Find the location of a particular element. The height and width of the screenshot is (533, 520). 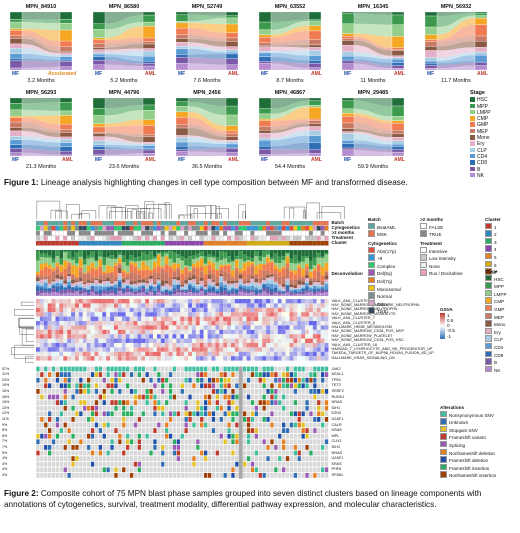

legend-label: 1 is located at coordinates (495, 227).